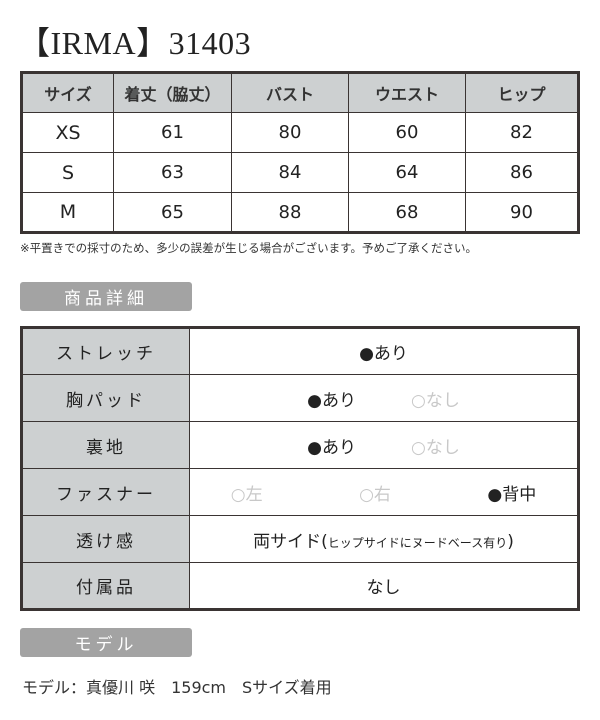 Image resolution: width=600 pixels, height=720 pixels. I want to click on details-heading: 商品詳細, so click(106, 296).